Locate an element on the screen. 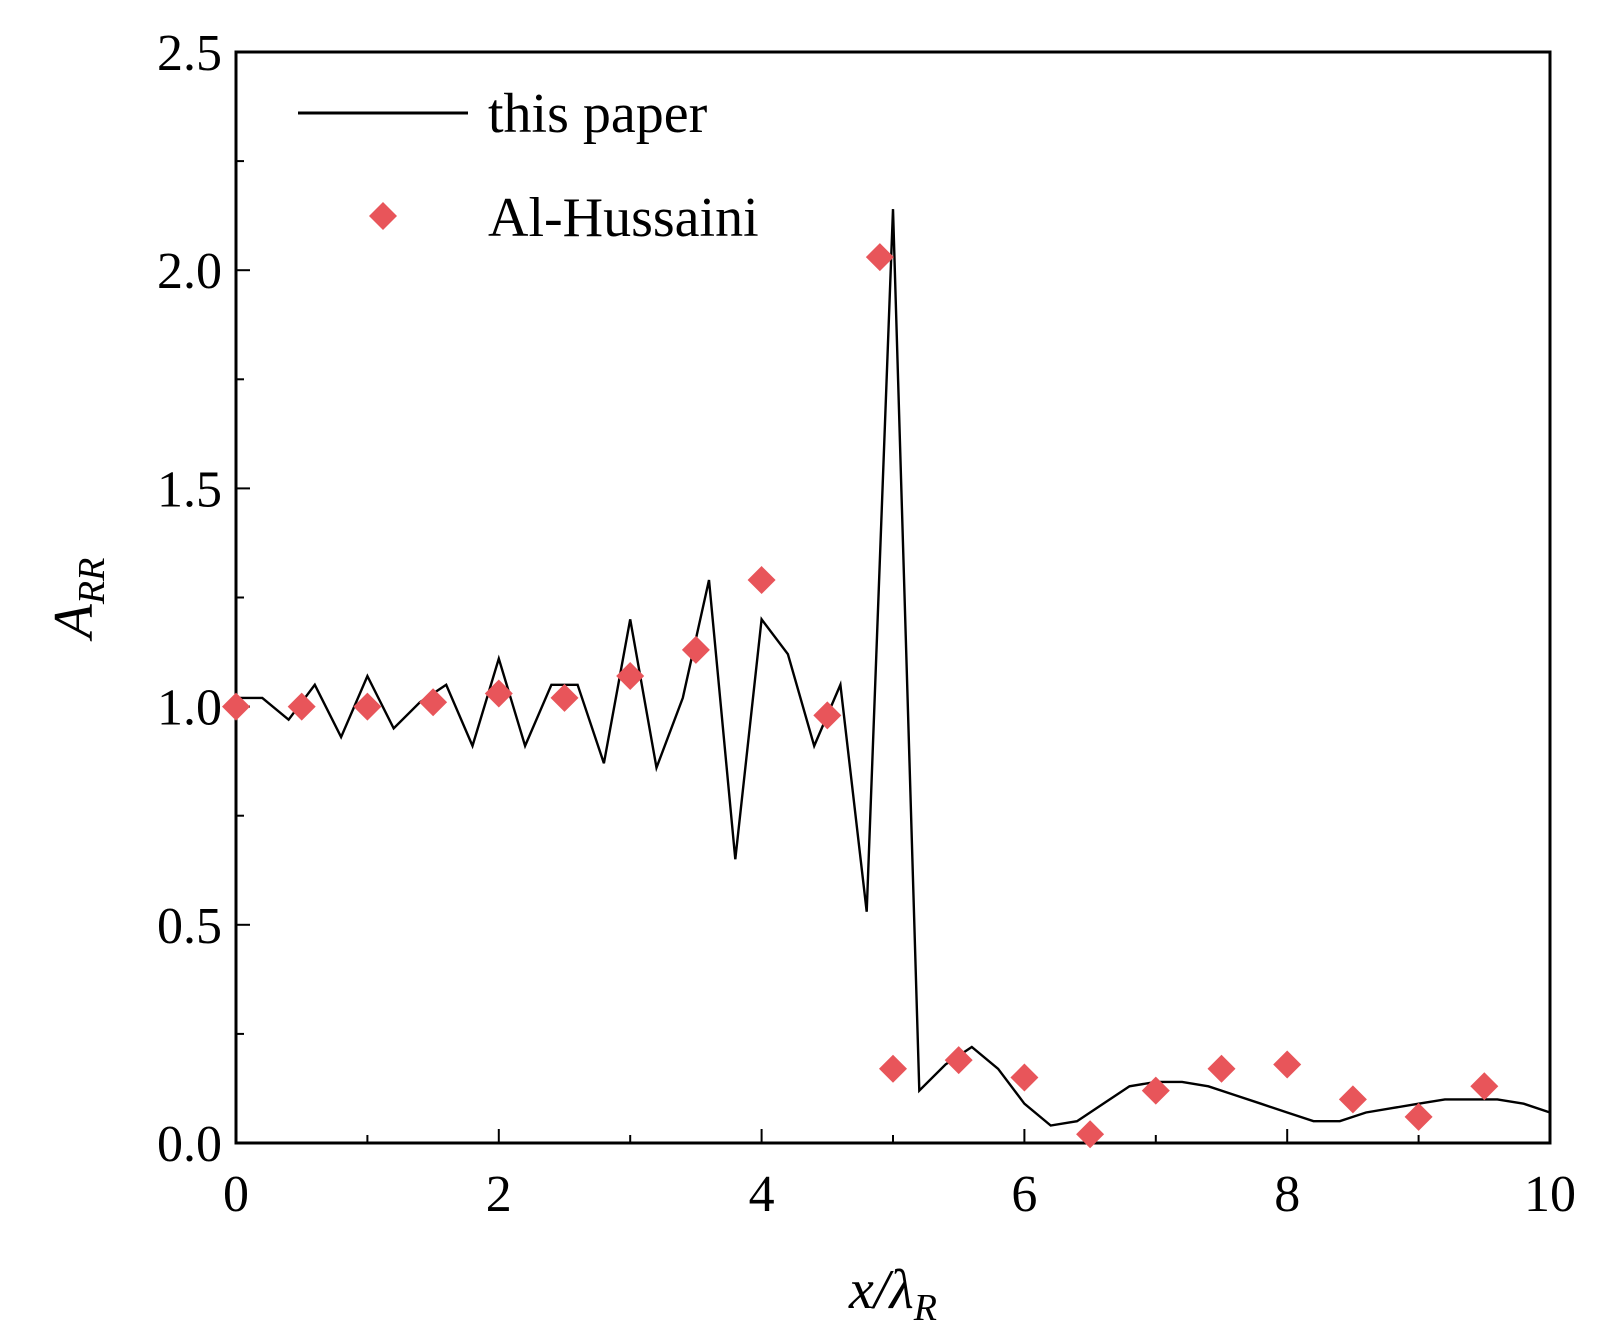 Image resolution: width=1610 pixels, height=1341 pixels. legend: this paper Al-Hussaini is located at coordinates (528, 166).